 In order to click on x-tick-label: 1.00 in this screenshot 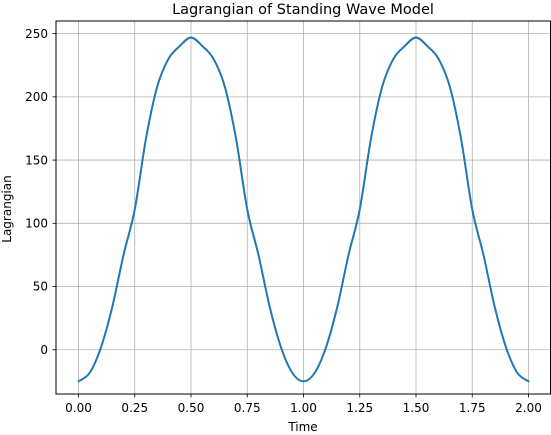, I will do `click(303, 408)`.